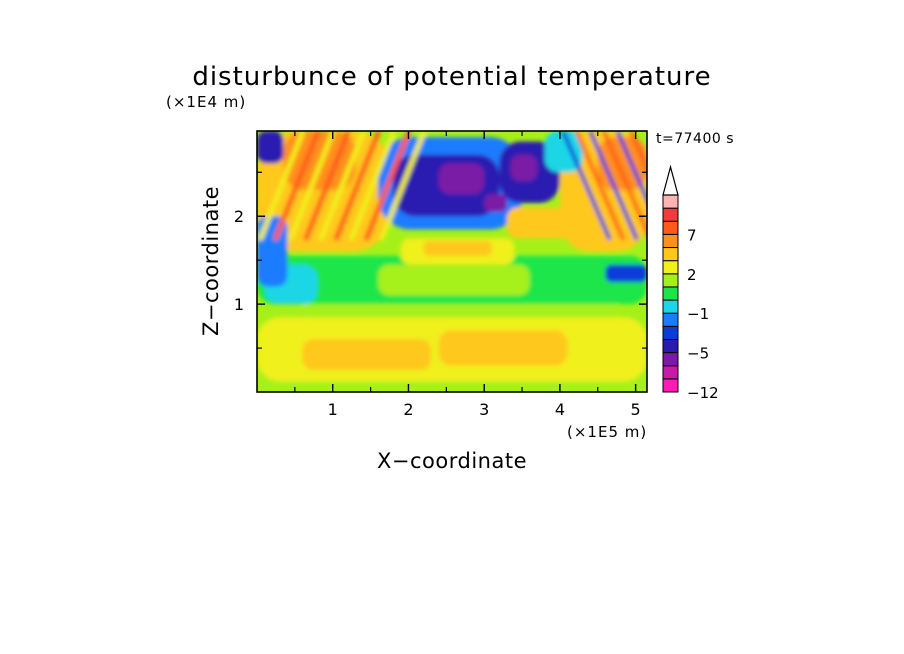  Describe the element at coordinates (367, 355) in the screenshot. I see `field-lower-warm-core-left` at that location.